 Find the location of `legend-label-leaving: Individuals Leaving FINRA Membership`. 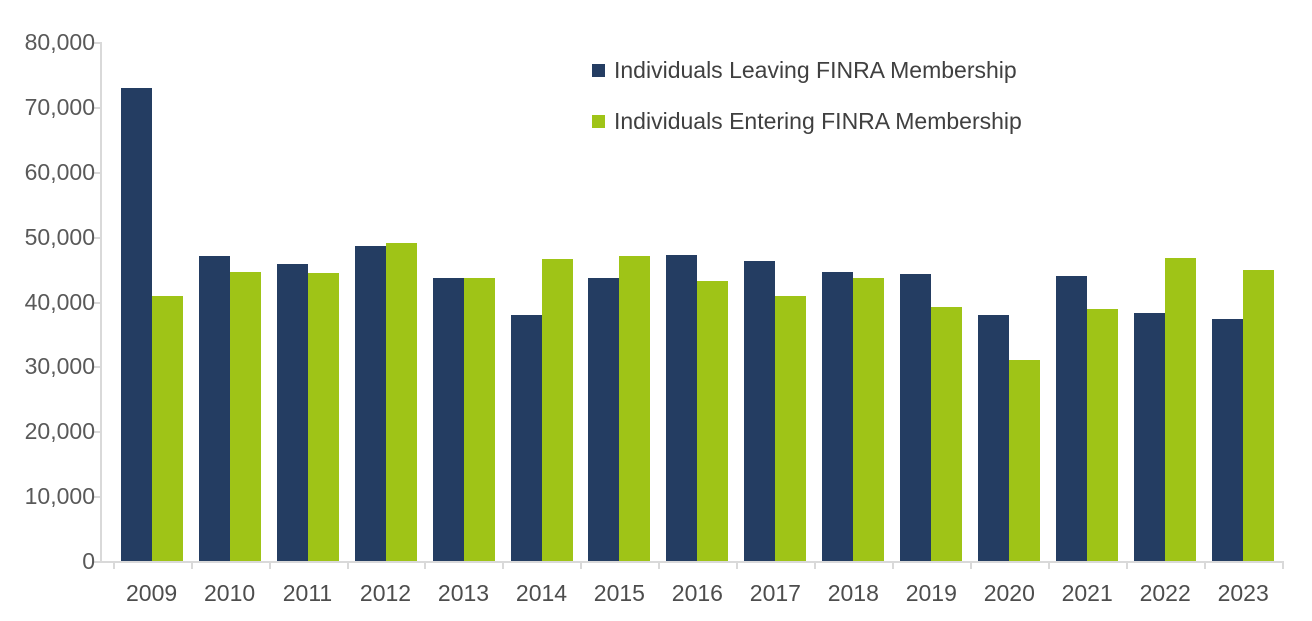

legend-label-leaving: Individuals Leaving FINRA Membership is located at coordinates (815, 70).